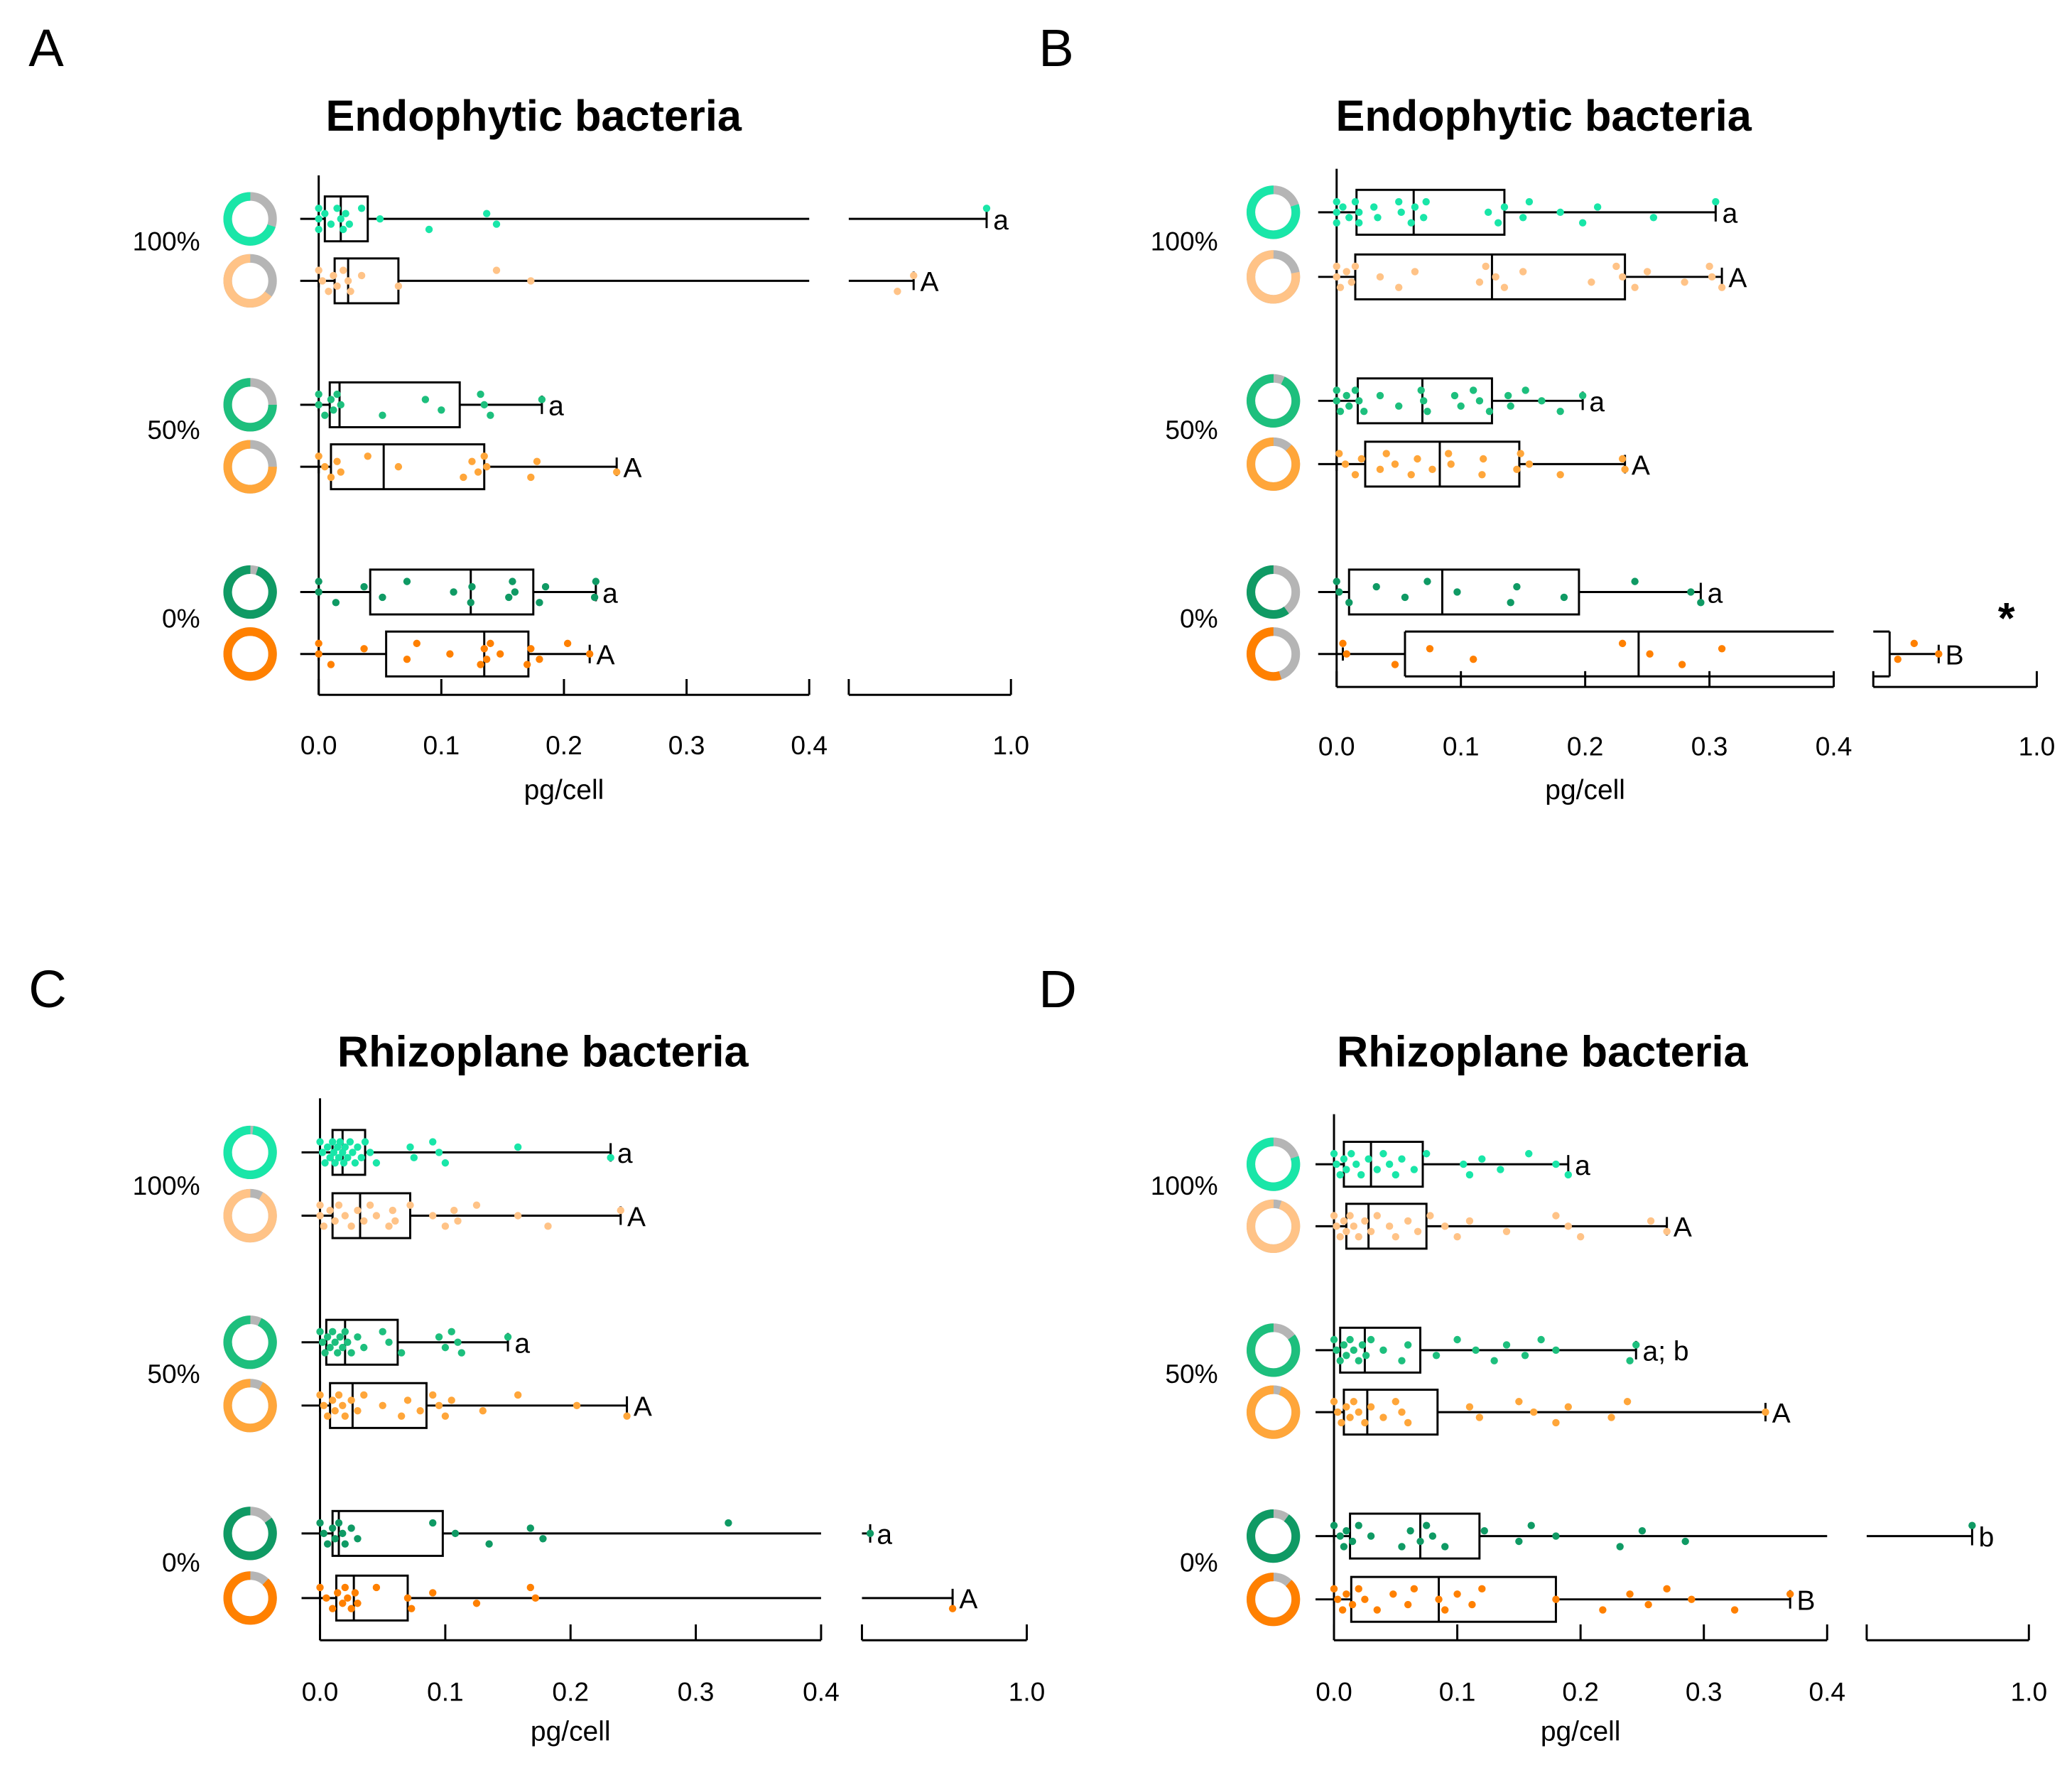 The width and height of the screenshot is (2072, 1780). Describe the element at coordinates (318, 745) in the screenshot. I see `x-tick-label: 0.0` at that location.